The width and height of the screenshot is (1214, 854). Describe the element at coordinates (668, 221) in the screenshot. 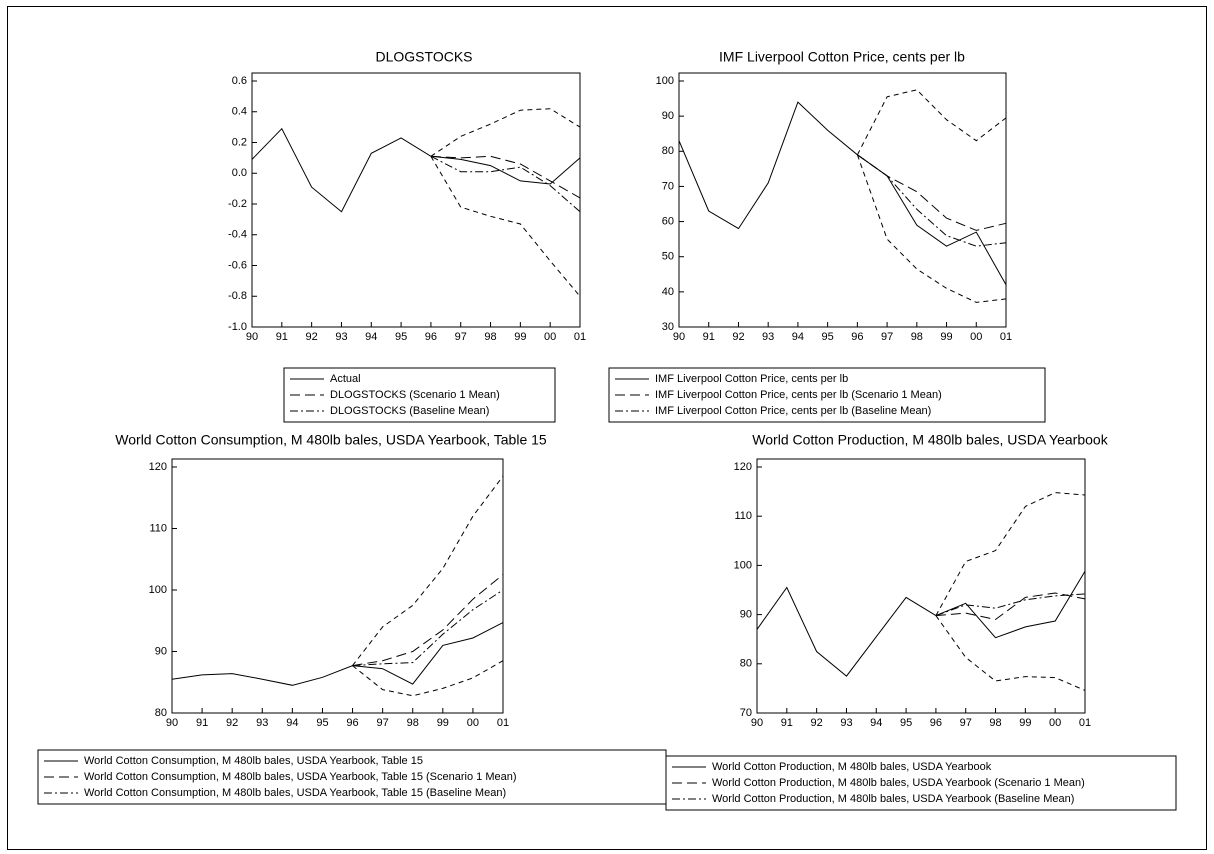

I see `y-tick-label: 60` at that location.